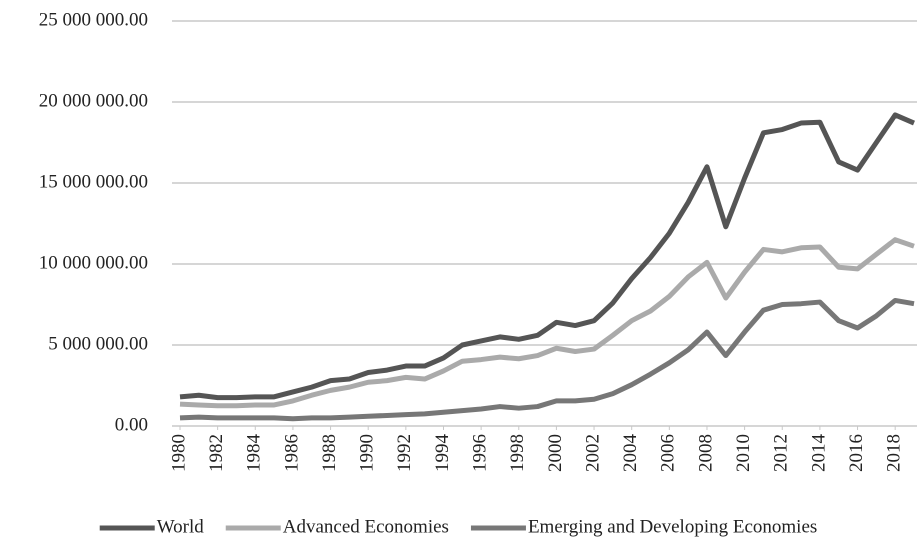 The width and height of the screenshot is (917, 541). I want to click on y-tick-label: 25 000 000.00, so click(93, 19).